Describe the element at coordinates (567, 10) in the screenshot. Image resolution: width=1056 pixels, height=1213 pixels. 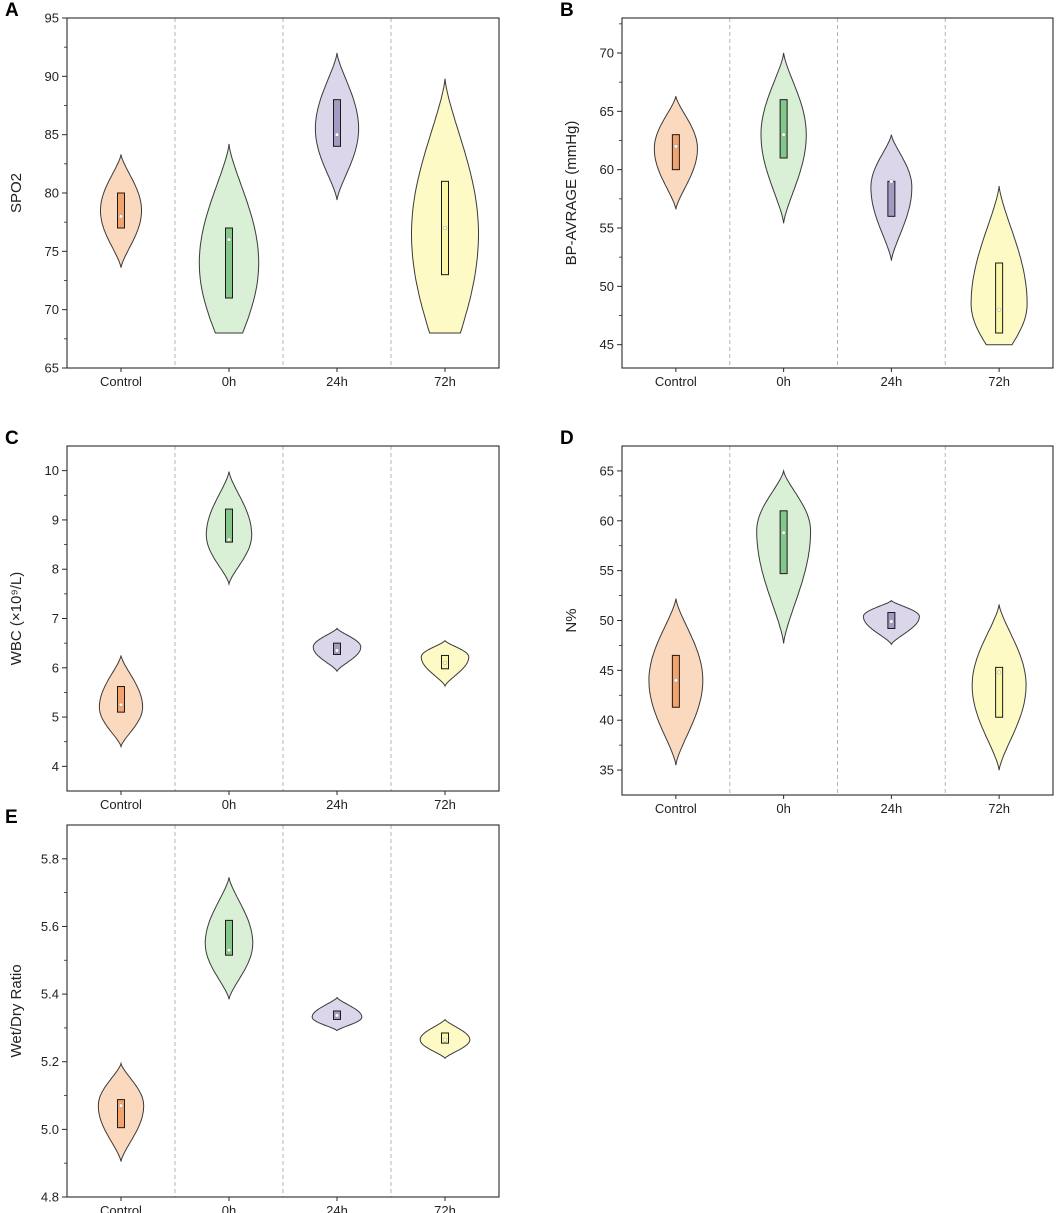
I see `panel-label-b: B` at that location.